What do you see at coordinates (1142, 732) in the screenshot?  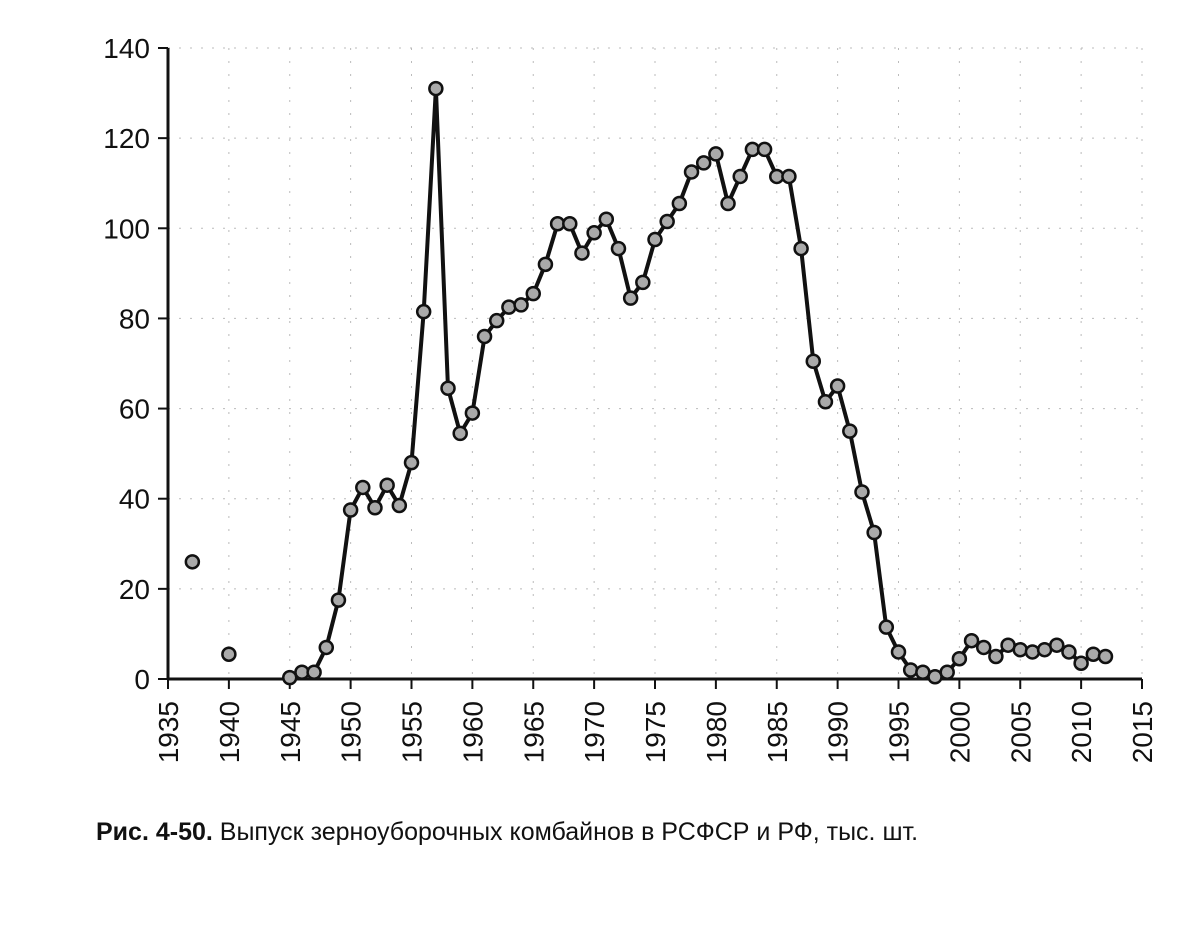 I see `x-tick-label: 2015` at bounding box center [1142, 732].